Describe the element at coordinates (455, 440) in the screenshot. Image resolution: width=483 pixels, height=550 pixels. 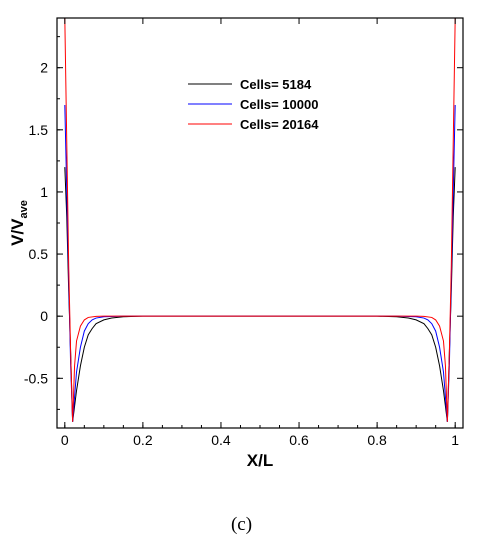
I see `x-tick-label: 1` at that location.